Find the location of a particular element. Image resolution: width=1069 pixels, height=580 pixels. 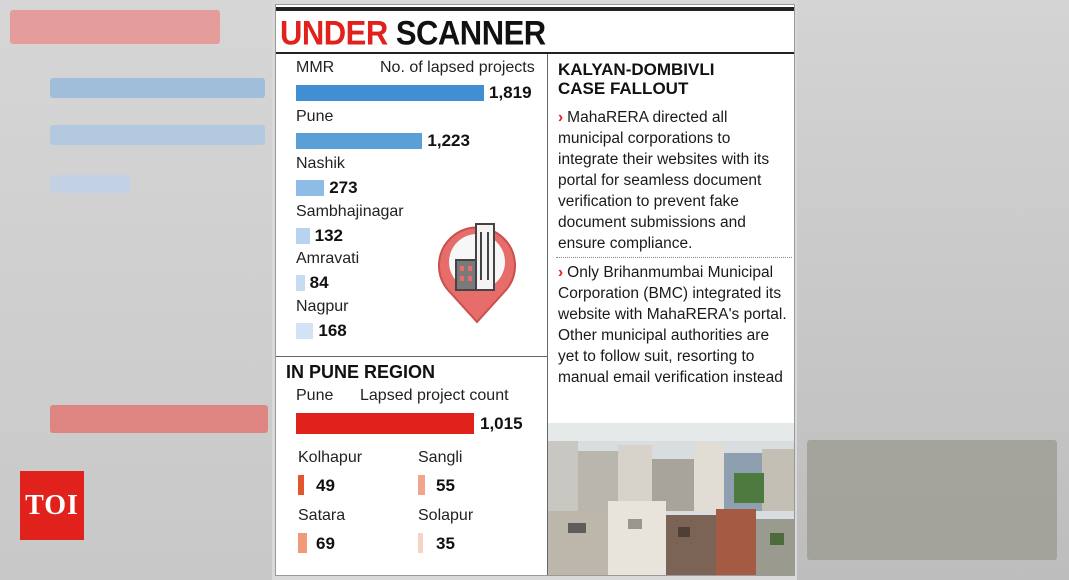

value-label: 1,015 is located at coordinates (501, 423).